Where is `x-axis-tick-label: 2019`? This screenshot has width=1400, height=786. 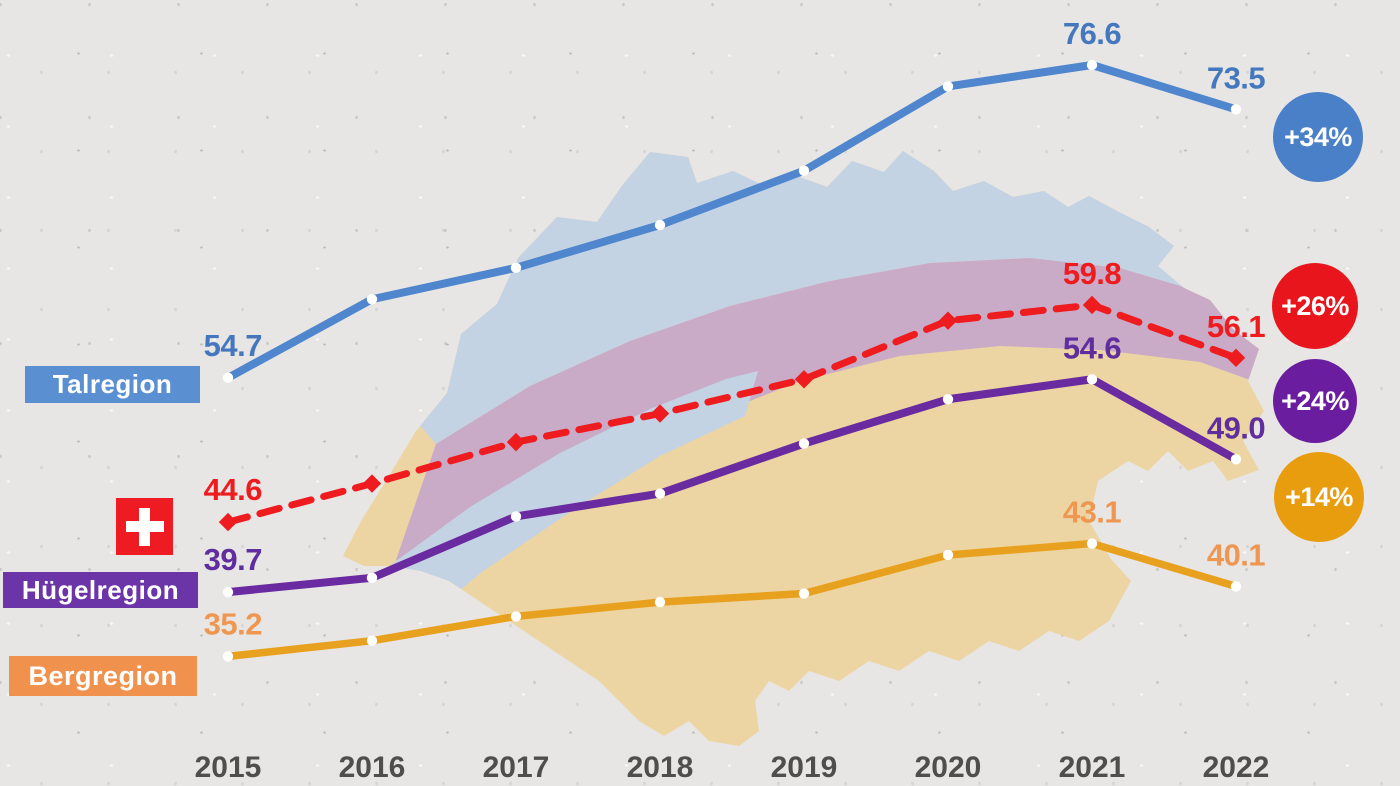
x-axis-tick-label: 2019 is located at coordinates (804, 767).